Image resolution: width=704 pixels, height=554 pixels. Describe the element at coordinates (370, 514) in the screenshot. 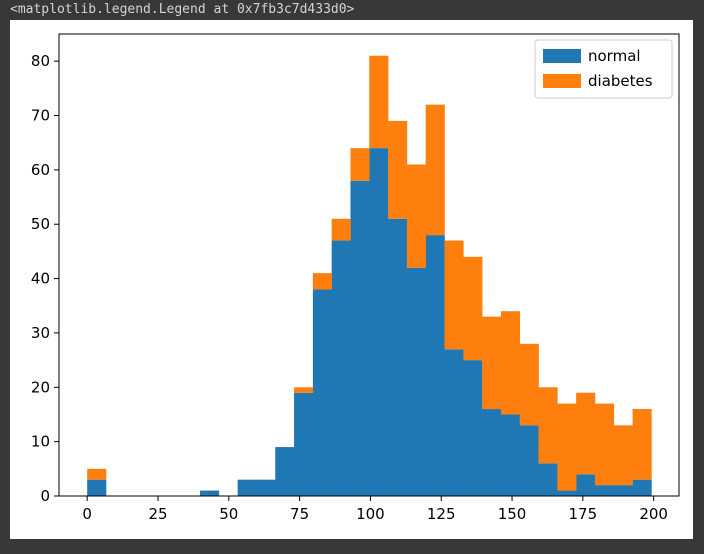

I see `x-tick-label: 100` at that location.